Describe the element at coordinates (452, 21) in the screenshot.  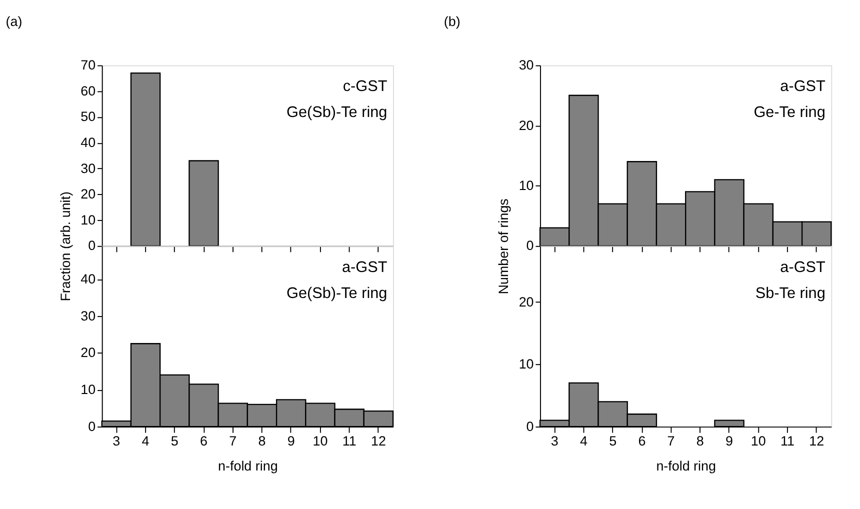
I see `chart-title: (b)` at that location.